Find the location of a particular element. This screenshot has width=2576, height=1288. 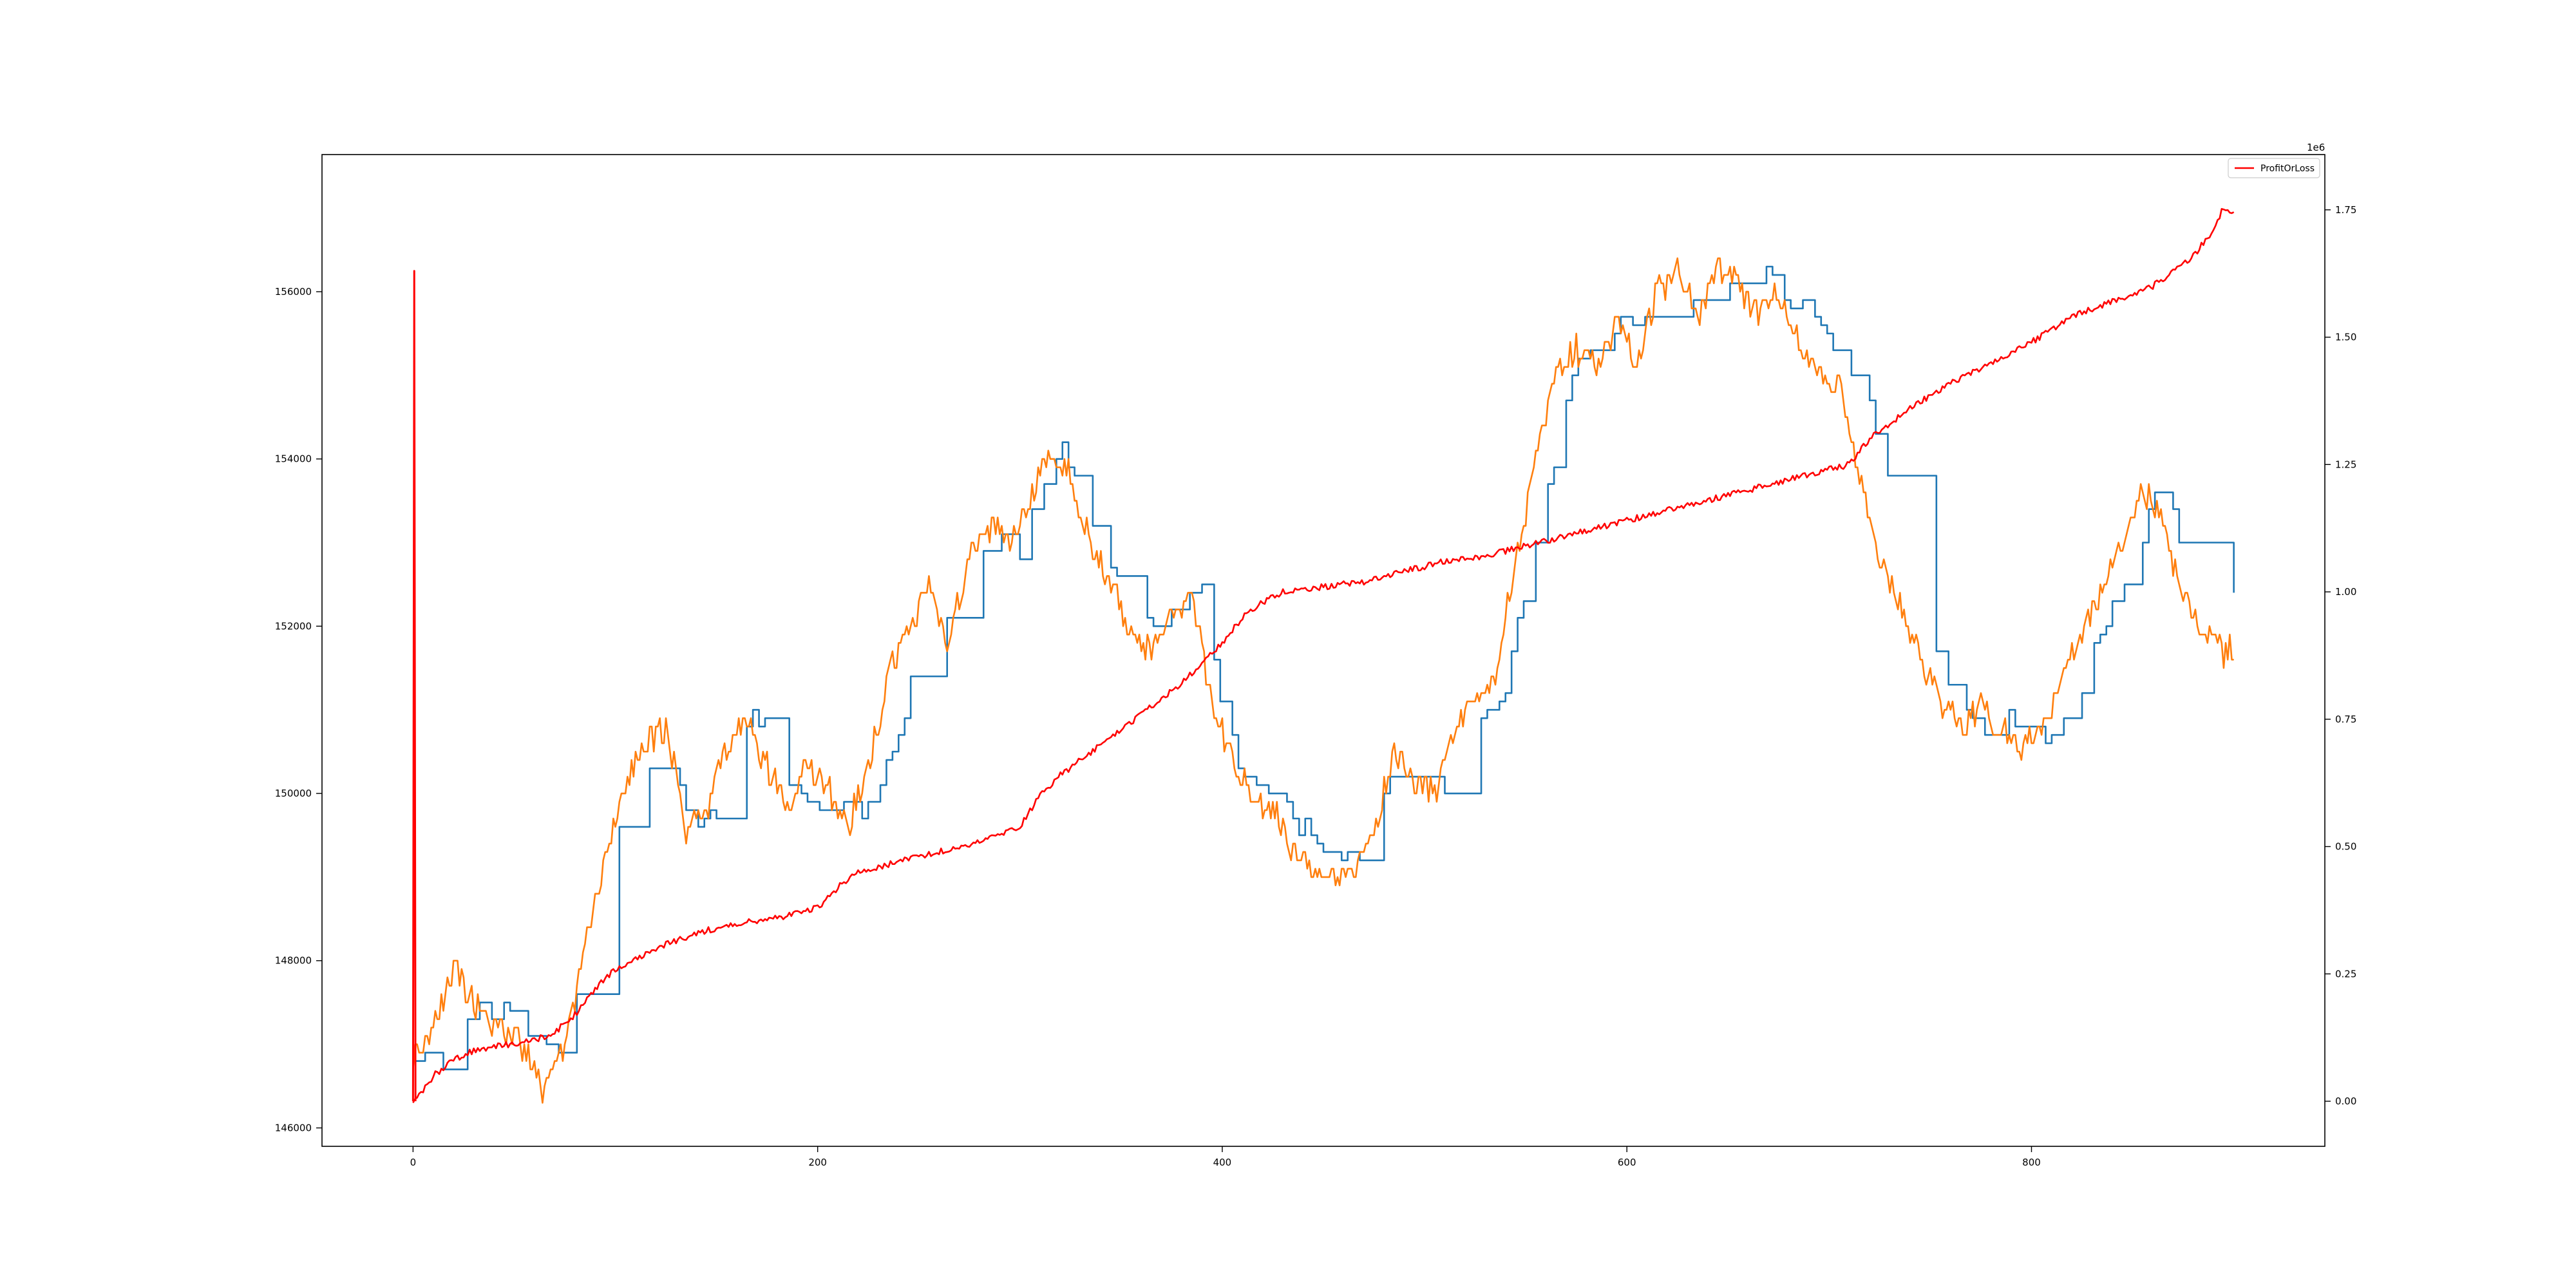

left-y-tick-label: 152000 is located at coordinates (293, 626).